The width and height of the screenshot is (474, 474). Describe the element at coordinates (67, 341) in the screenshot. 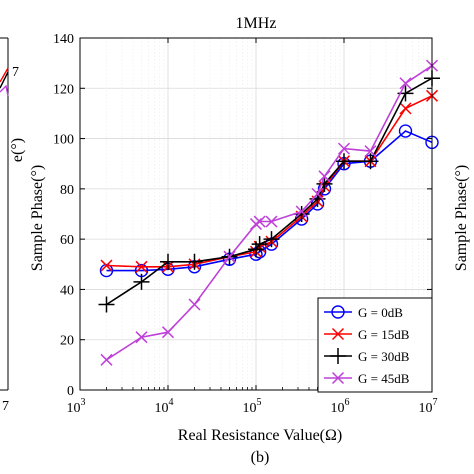

I see `y-tick-label: 20` at that location.